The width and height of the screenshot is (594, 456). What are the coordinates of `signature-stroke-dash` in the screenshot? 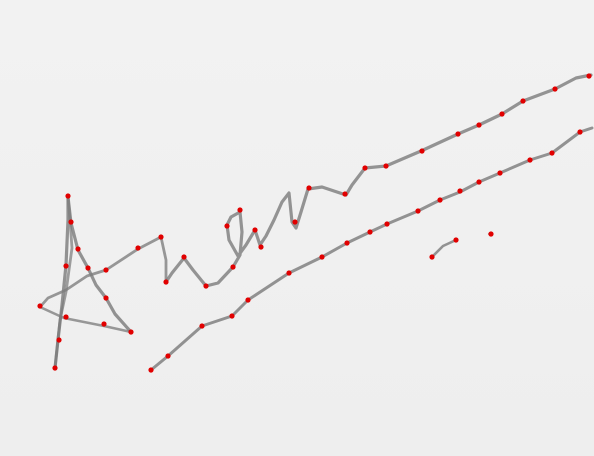 It's located at (444, 248).